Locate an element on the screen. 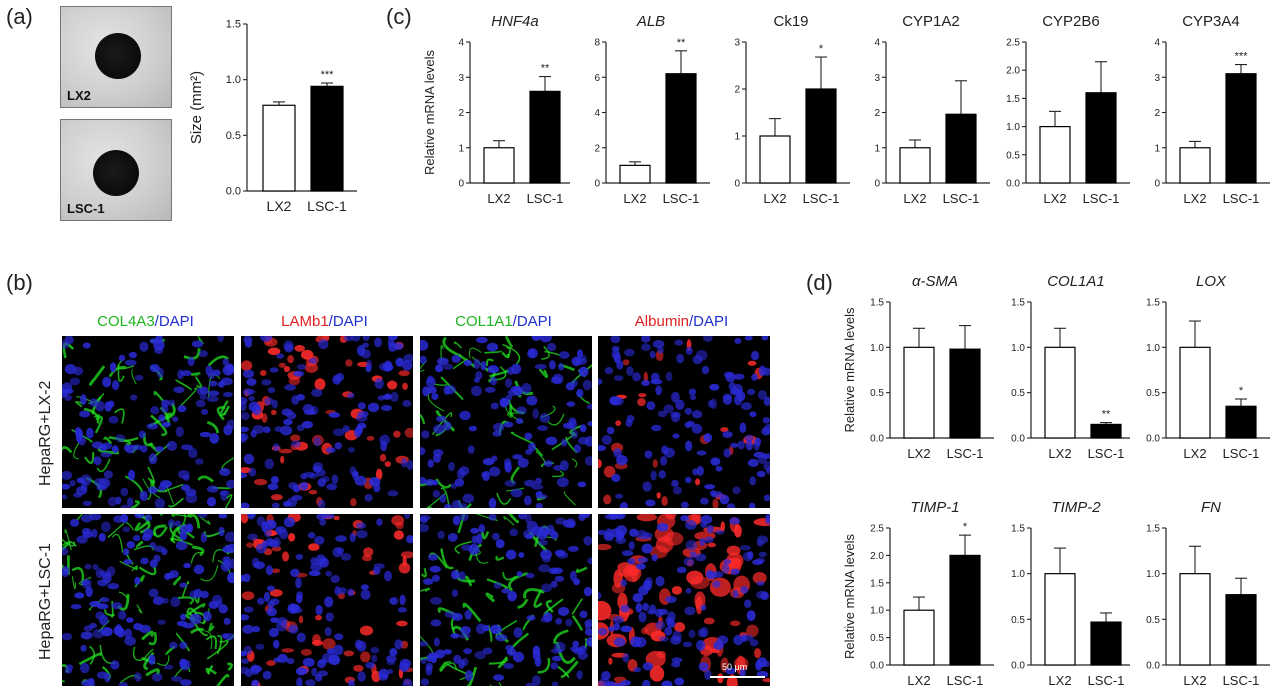  marker-text: COL4A3 is located at coordinates (126, 321).